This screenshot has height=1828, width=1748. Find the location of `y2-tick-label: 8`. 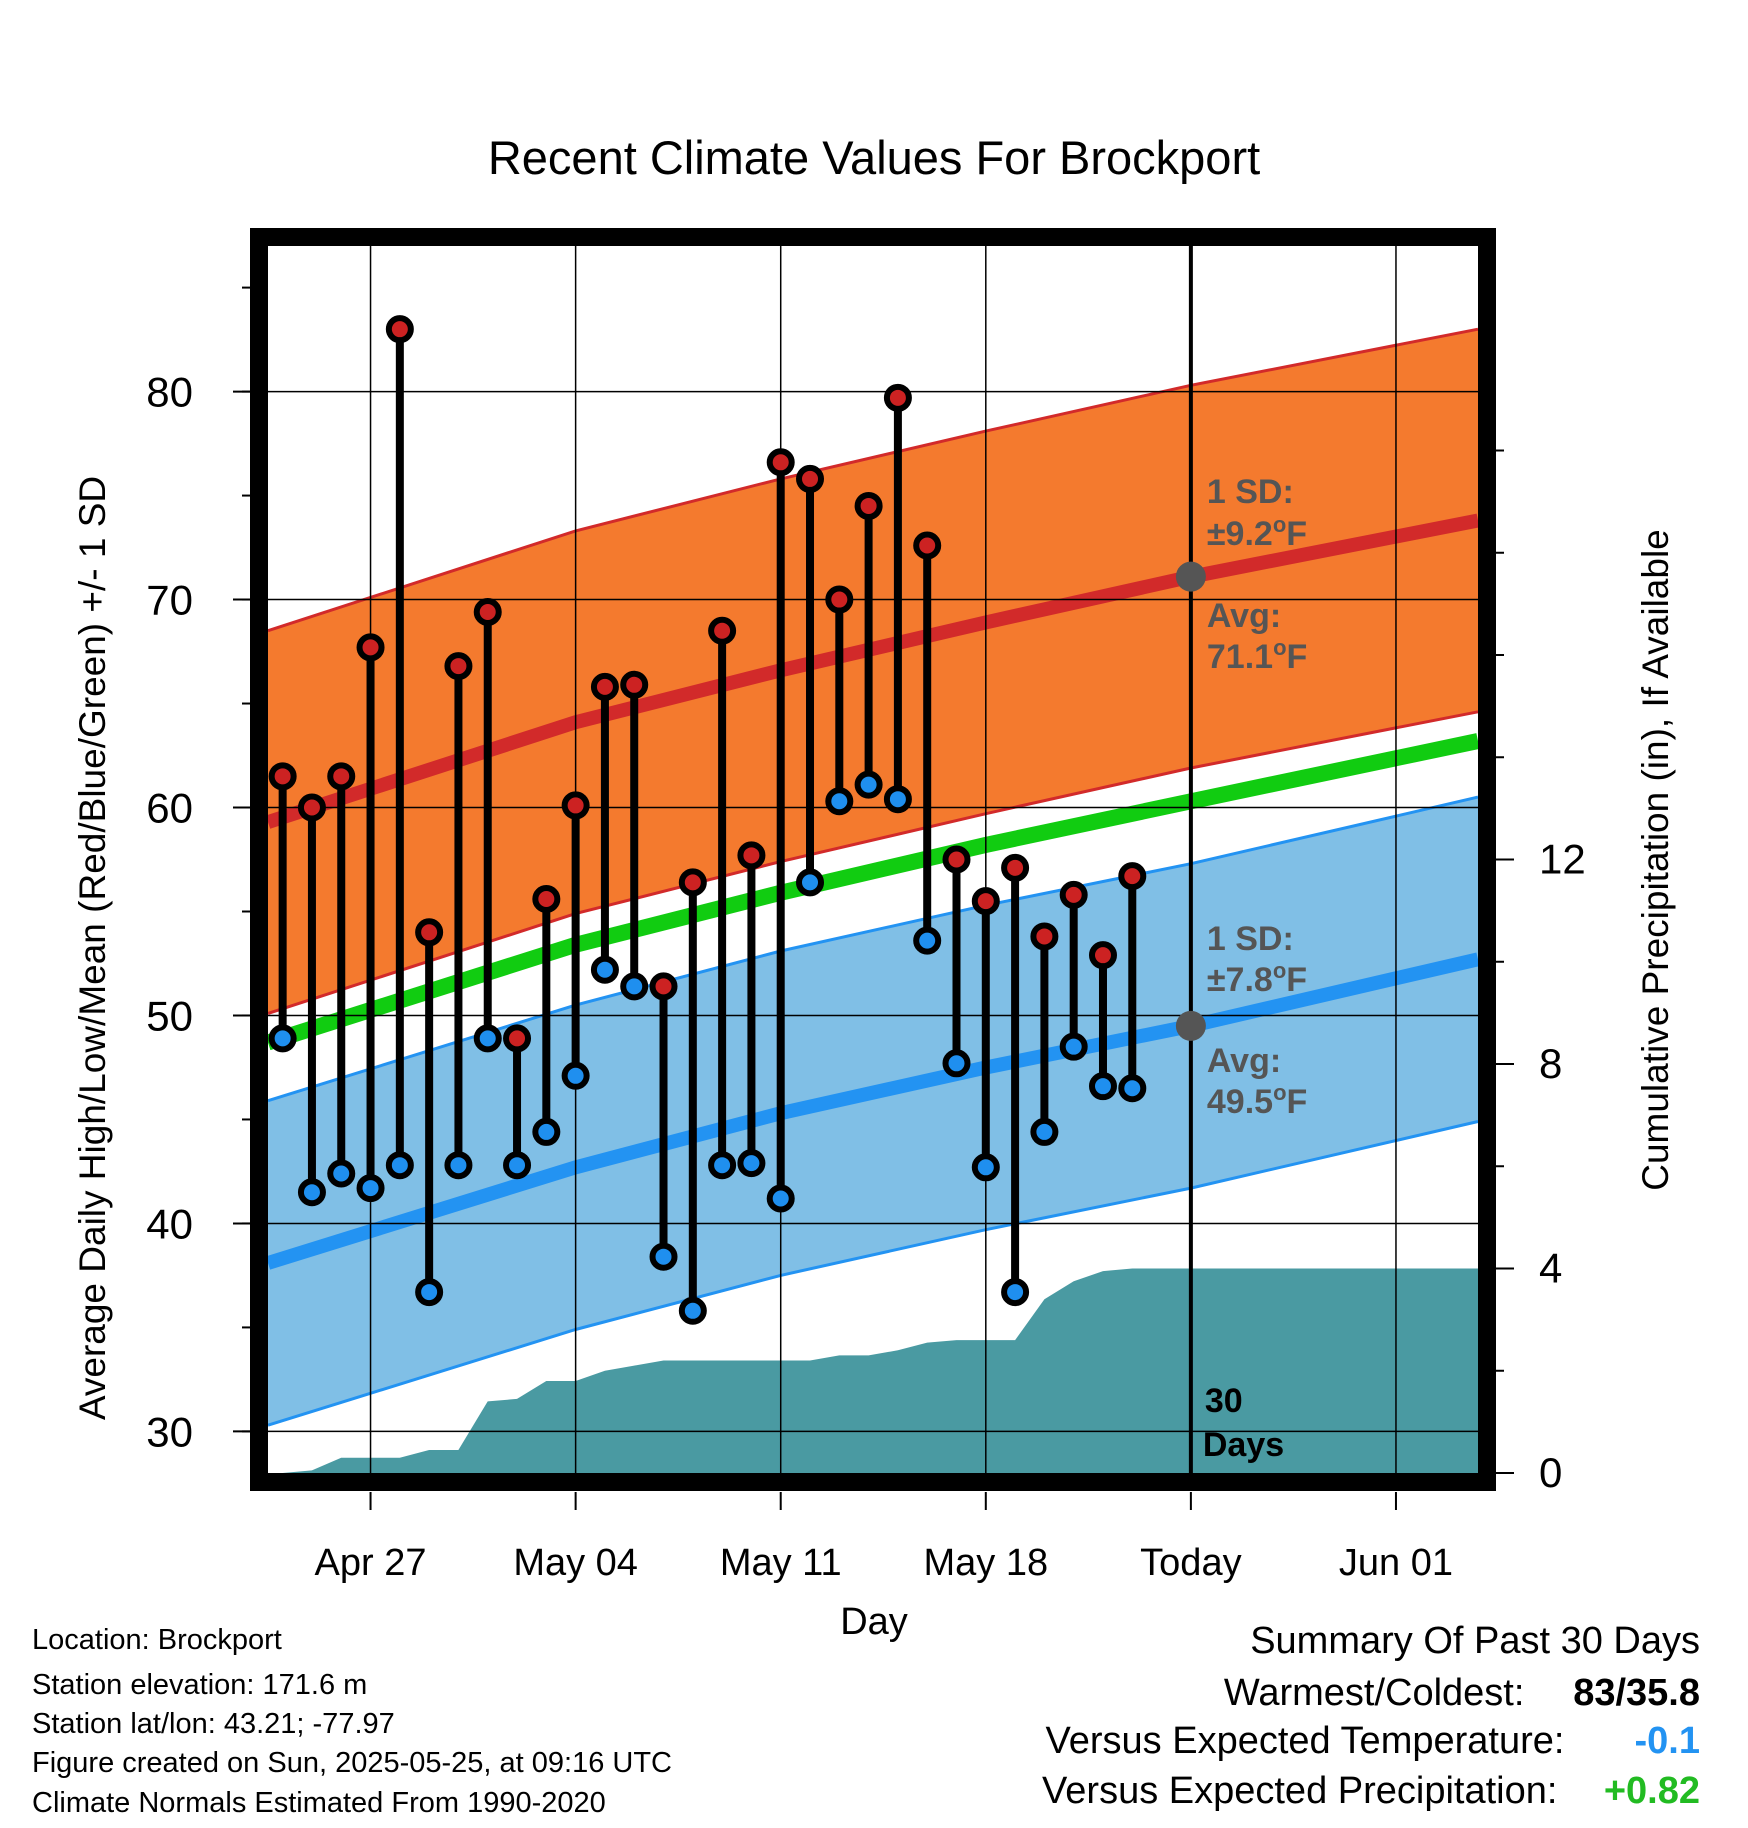

y2-tick-label: 8 is located at coordinates (1550, 1063).